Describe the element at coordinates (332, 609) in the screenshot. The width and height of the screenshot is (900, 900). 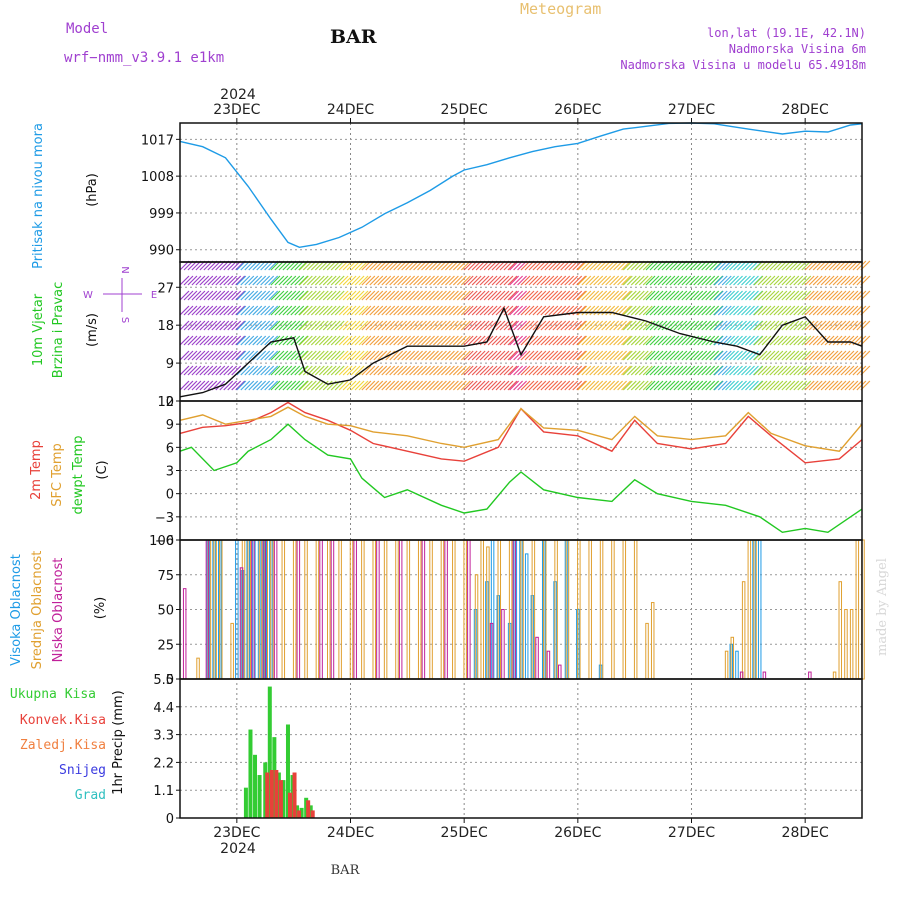
I see `low_cloud-bar` at that location.